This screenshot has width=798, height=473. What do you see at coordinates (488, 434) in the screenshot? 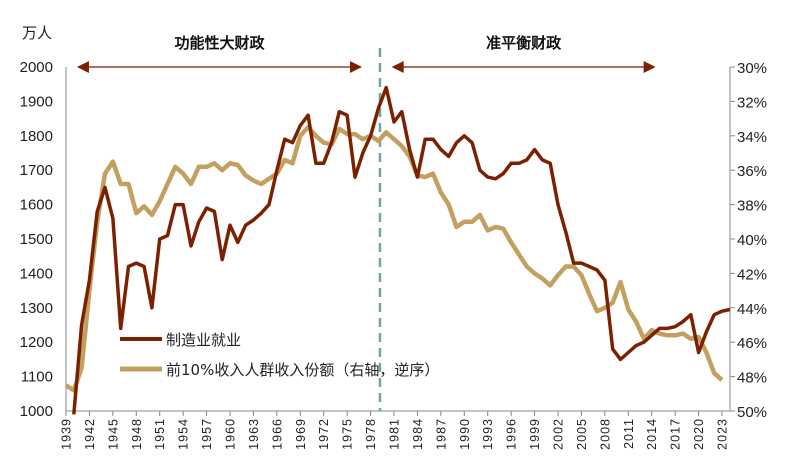
I see `x-tick-label: 1993` at bounding box center [488, 434].